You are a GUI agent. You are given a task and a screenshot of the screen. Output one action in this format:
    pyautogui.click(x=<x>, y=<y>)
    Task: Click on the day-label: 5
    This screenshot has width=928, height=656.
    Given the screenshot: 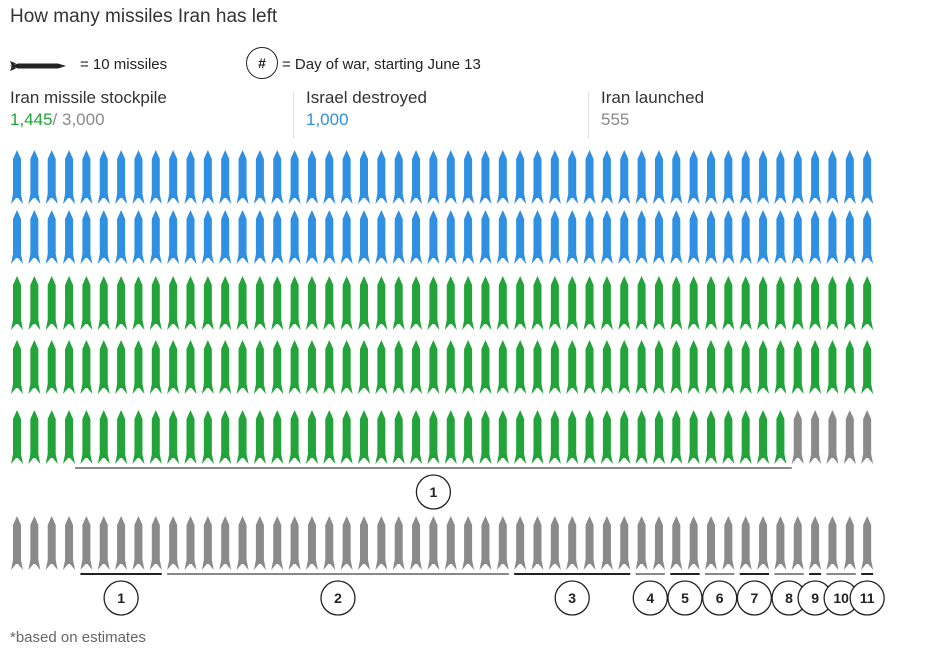 What is the action you would take?
    pyautogui.click(x=685, y=598)
    